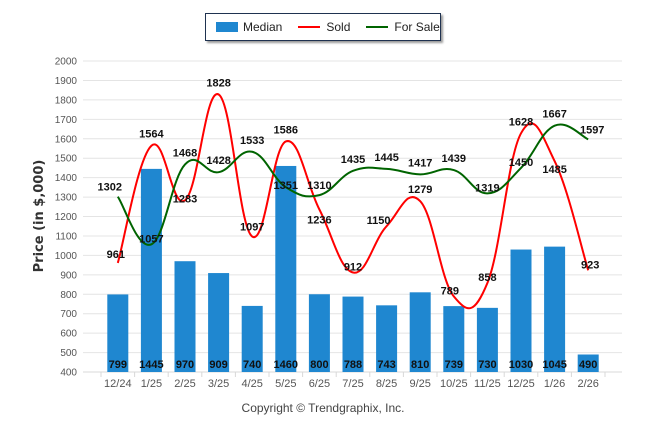 This screenshot has width=646, height=434. I want to click on sold-data-label: 912, so click(353, 267).